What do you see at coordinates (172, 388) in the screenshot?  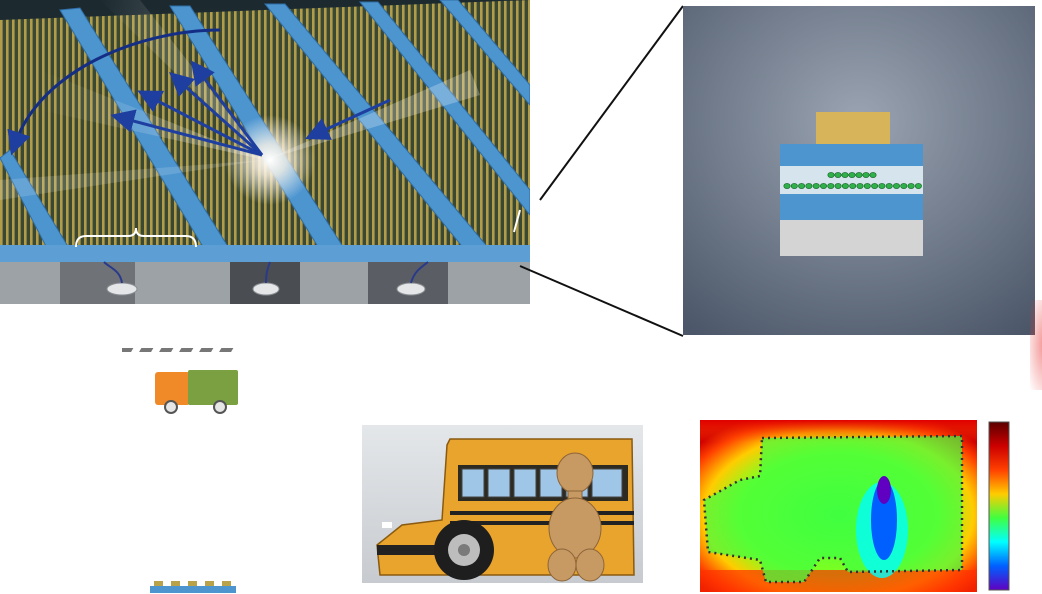 I see `truck-cab` at bounding box center [172, 388].